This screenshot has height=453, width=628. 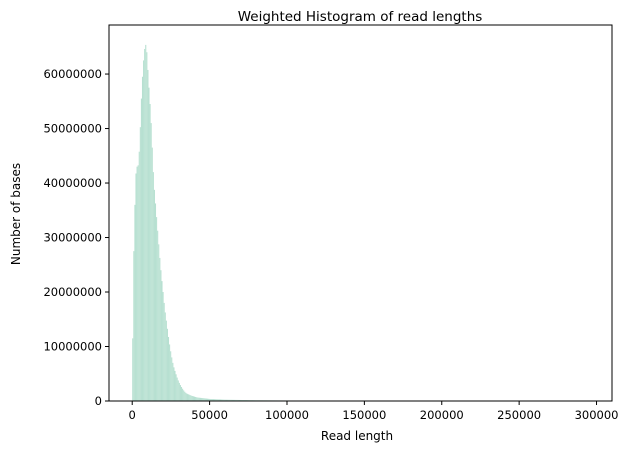 What do you see at coordinates (360, 17) in the screenshot?
I see `chart-title: Weighted Histogram of read lengths` at bounding box center [360, 17].